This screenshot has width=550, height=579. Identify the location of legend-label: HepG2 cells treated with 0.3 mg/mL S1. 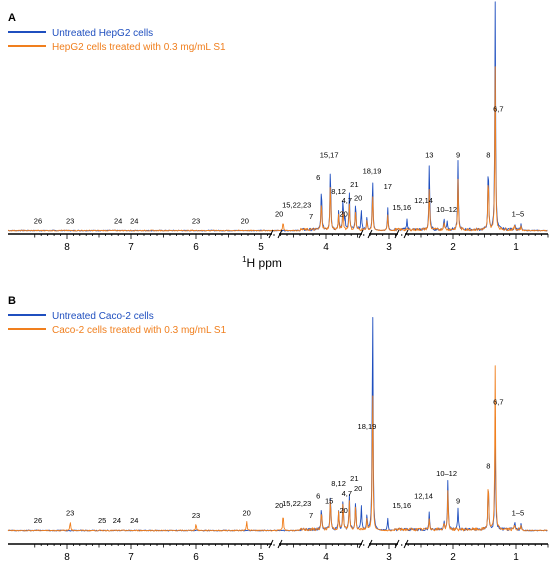
(139, 47).